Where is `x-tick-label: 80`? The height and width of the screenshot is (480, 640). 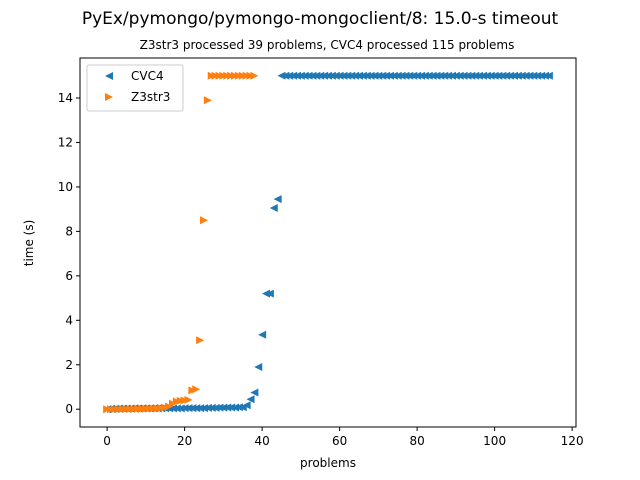
x-tick-label: 80 is located at coordinates (416, 441).